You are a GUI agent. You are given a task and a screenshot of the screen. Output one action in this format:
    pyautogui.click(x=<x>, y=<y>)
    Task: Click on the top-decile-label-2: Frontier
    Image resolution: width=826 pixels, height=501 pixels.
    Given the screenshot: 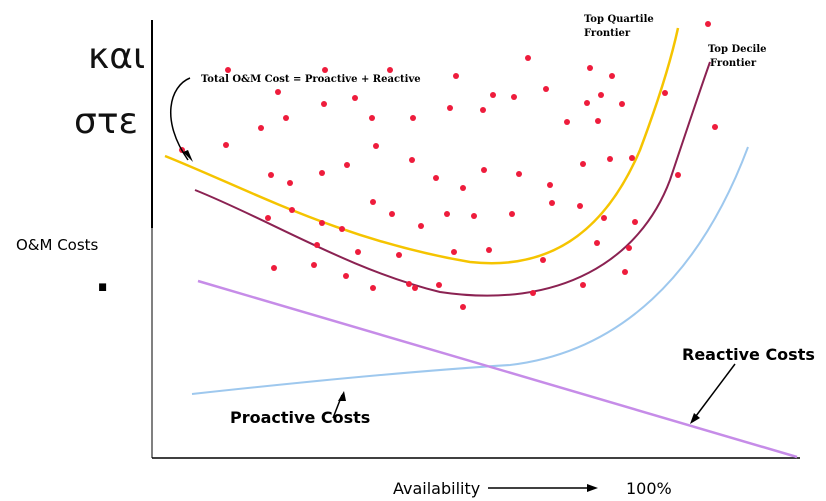 What is the action you would take?
    pyautogui.click(x=733, y=63)
    